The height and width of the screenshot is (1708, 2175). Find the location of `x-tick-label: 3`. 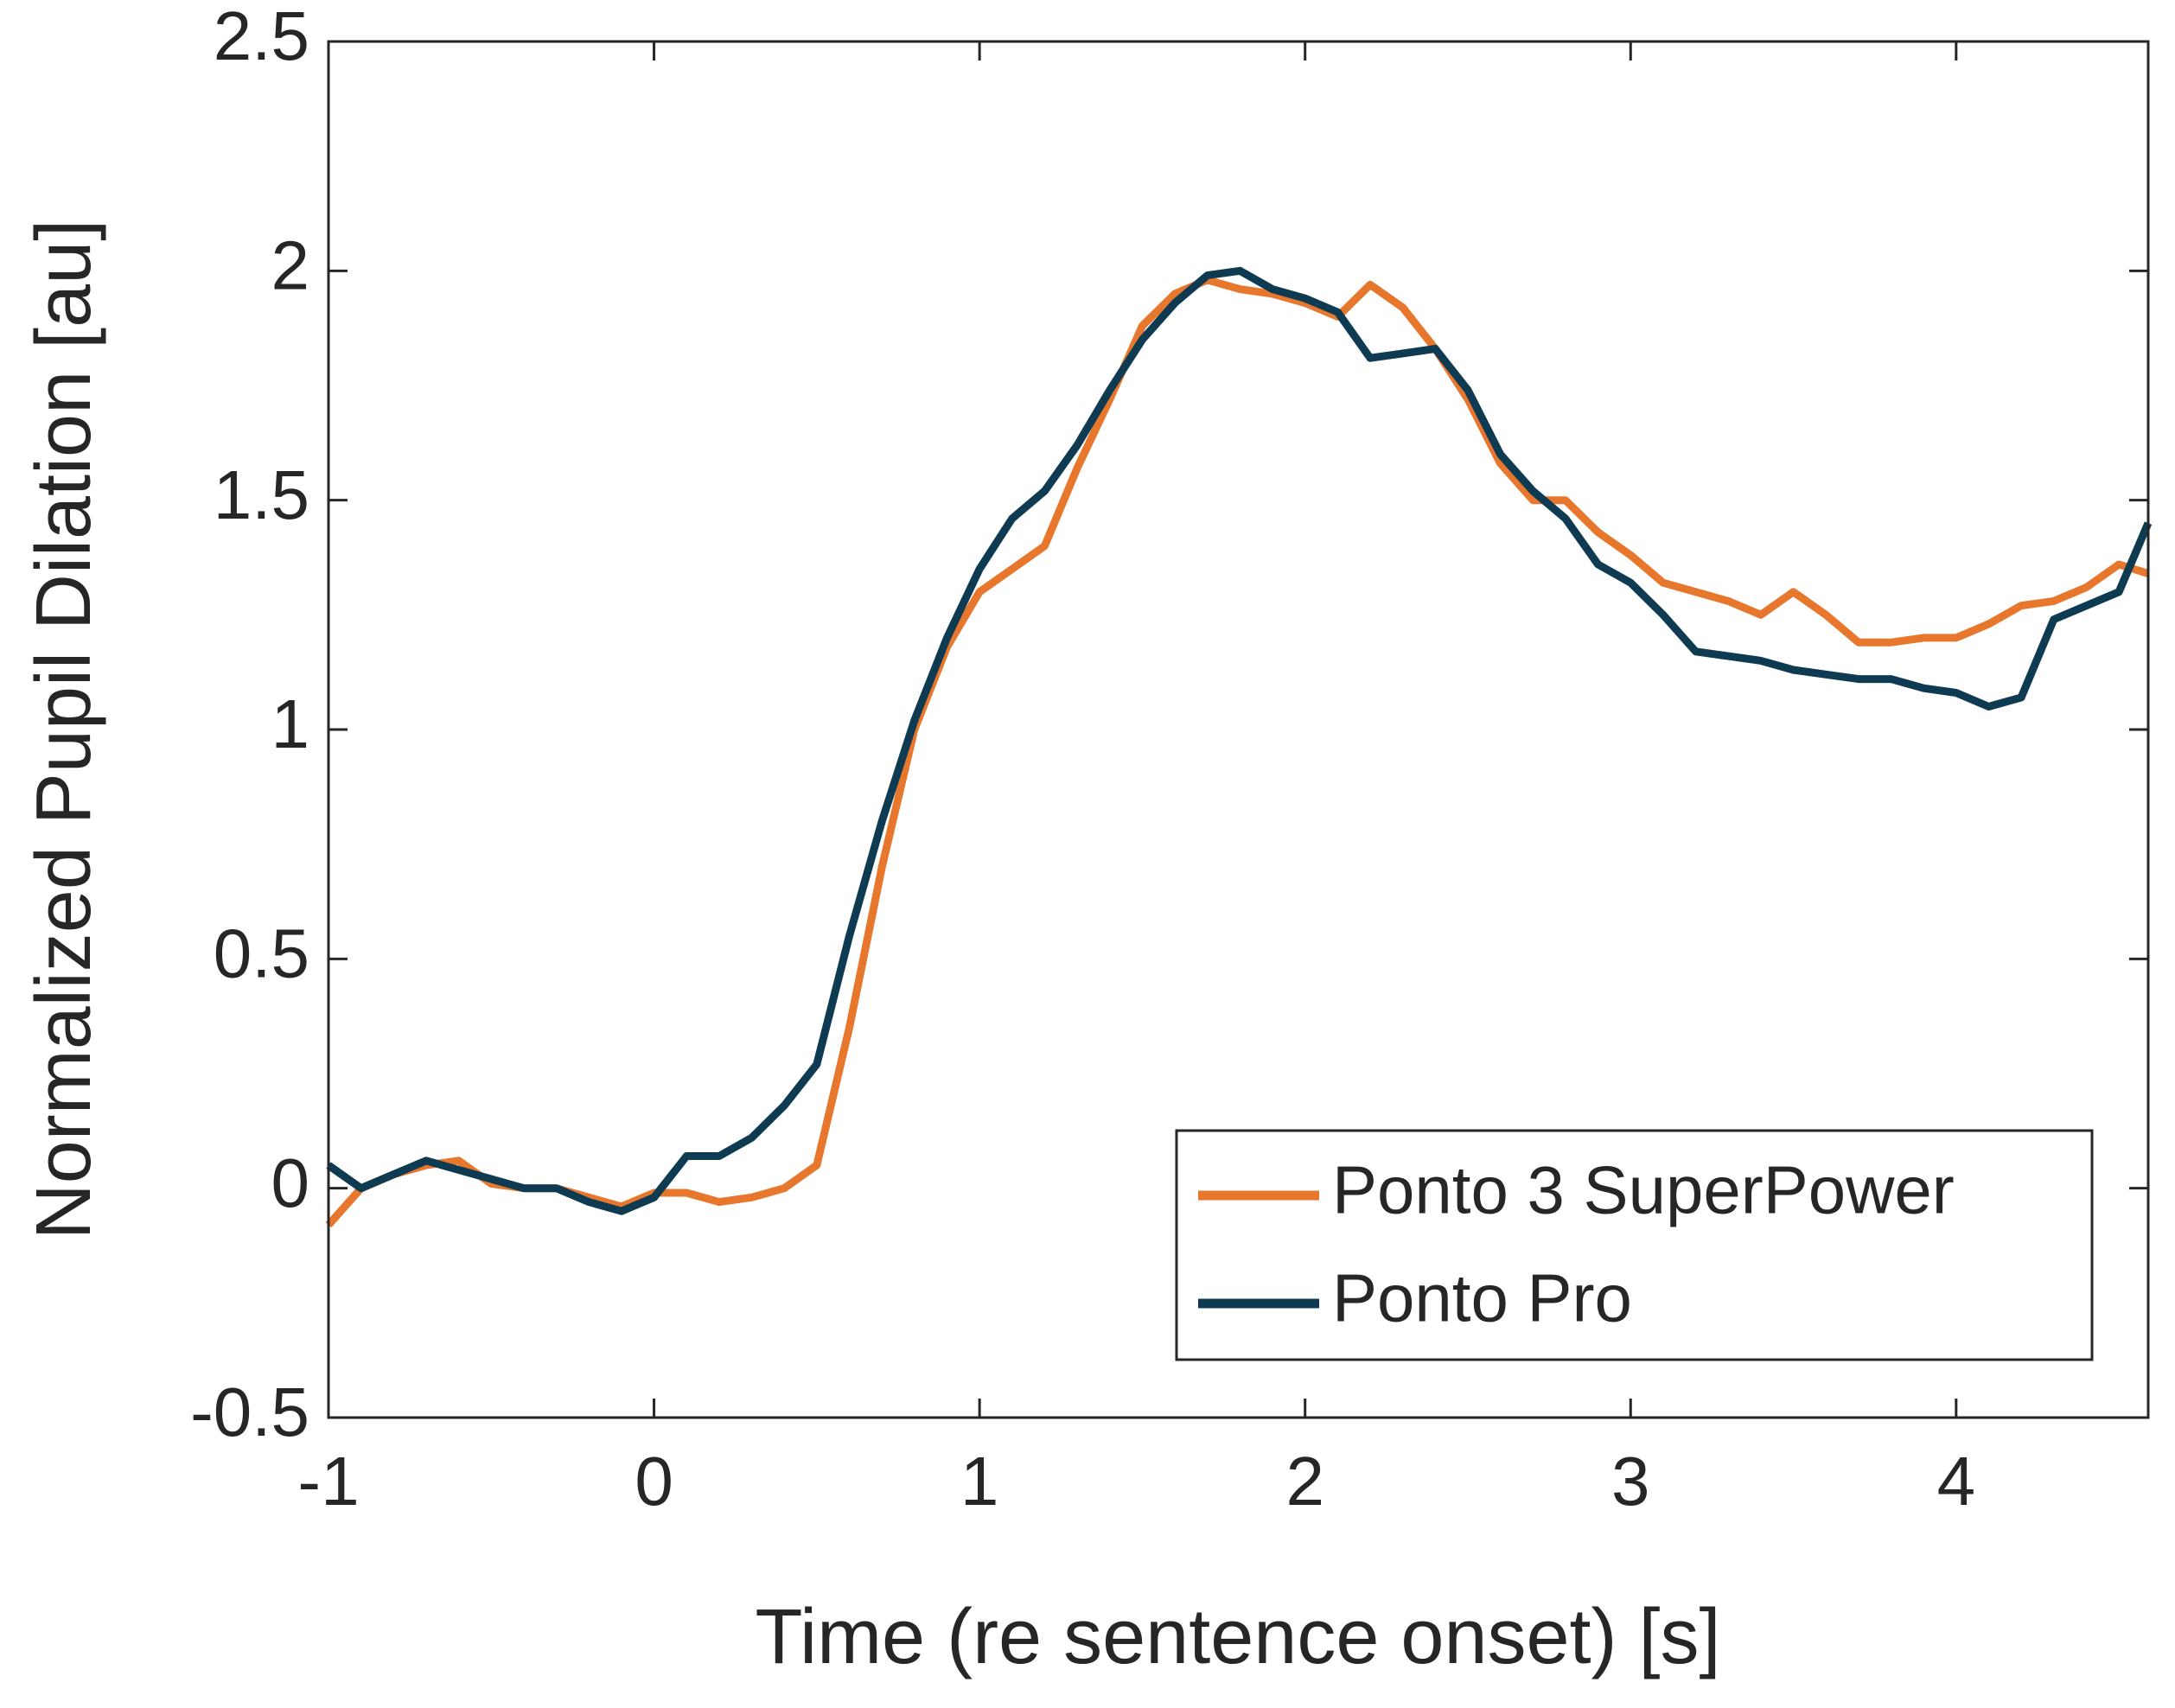

x-tick-label: 3 is located at coordinates (1630, 1481).